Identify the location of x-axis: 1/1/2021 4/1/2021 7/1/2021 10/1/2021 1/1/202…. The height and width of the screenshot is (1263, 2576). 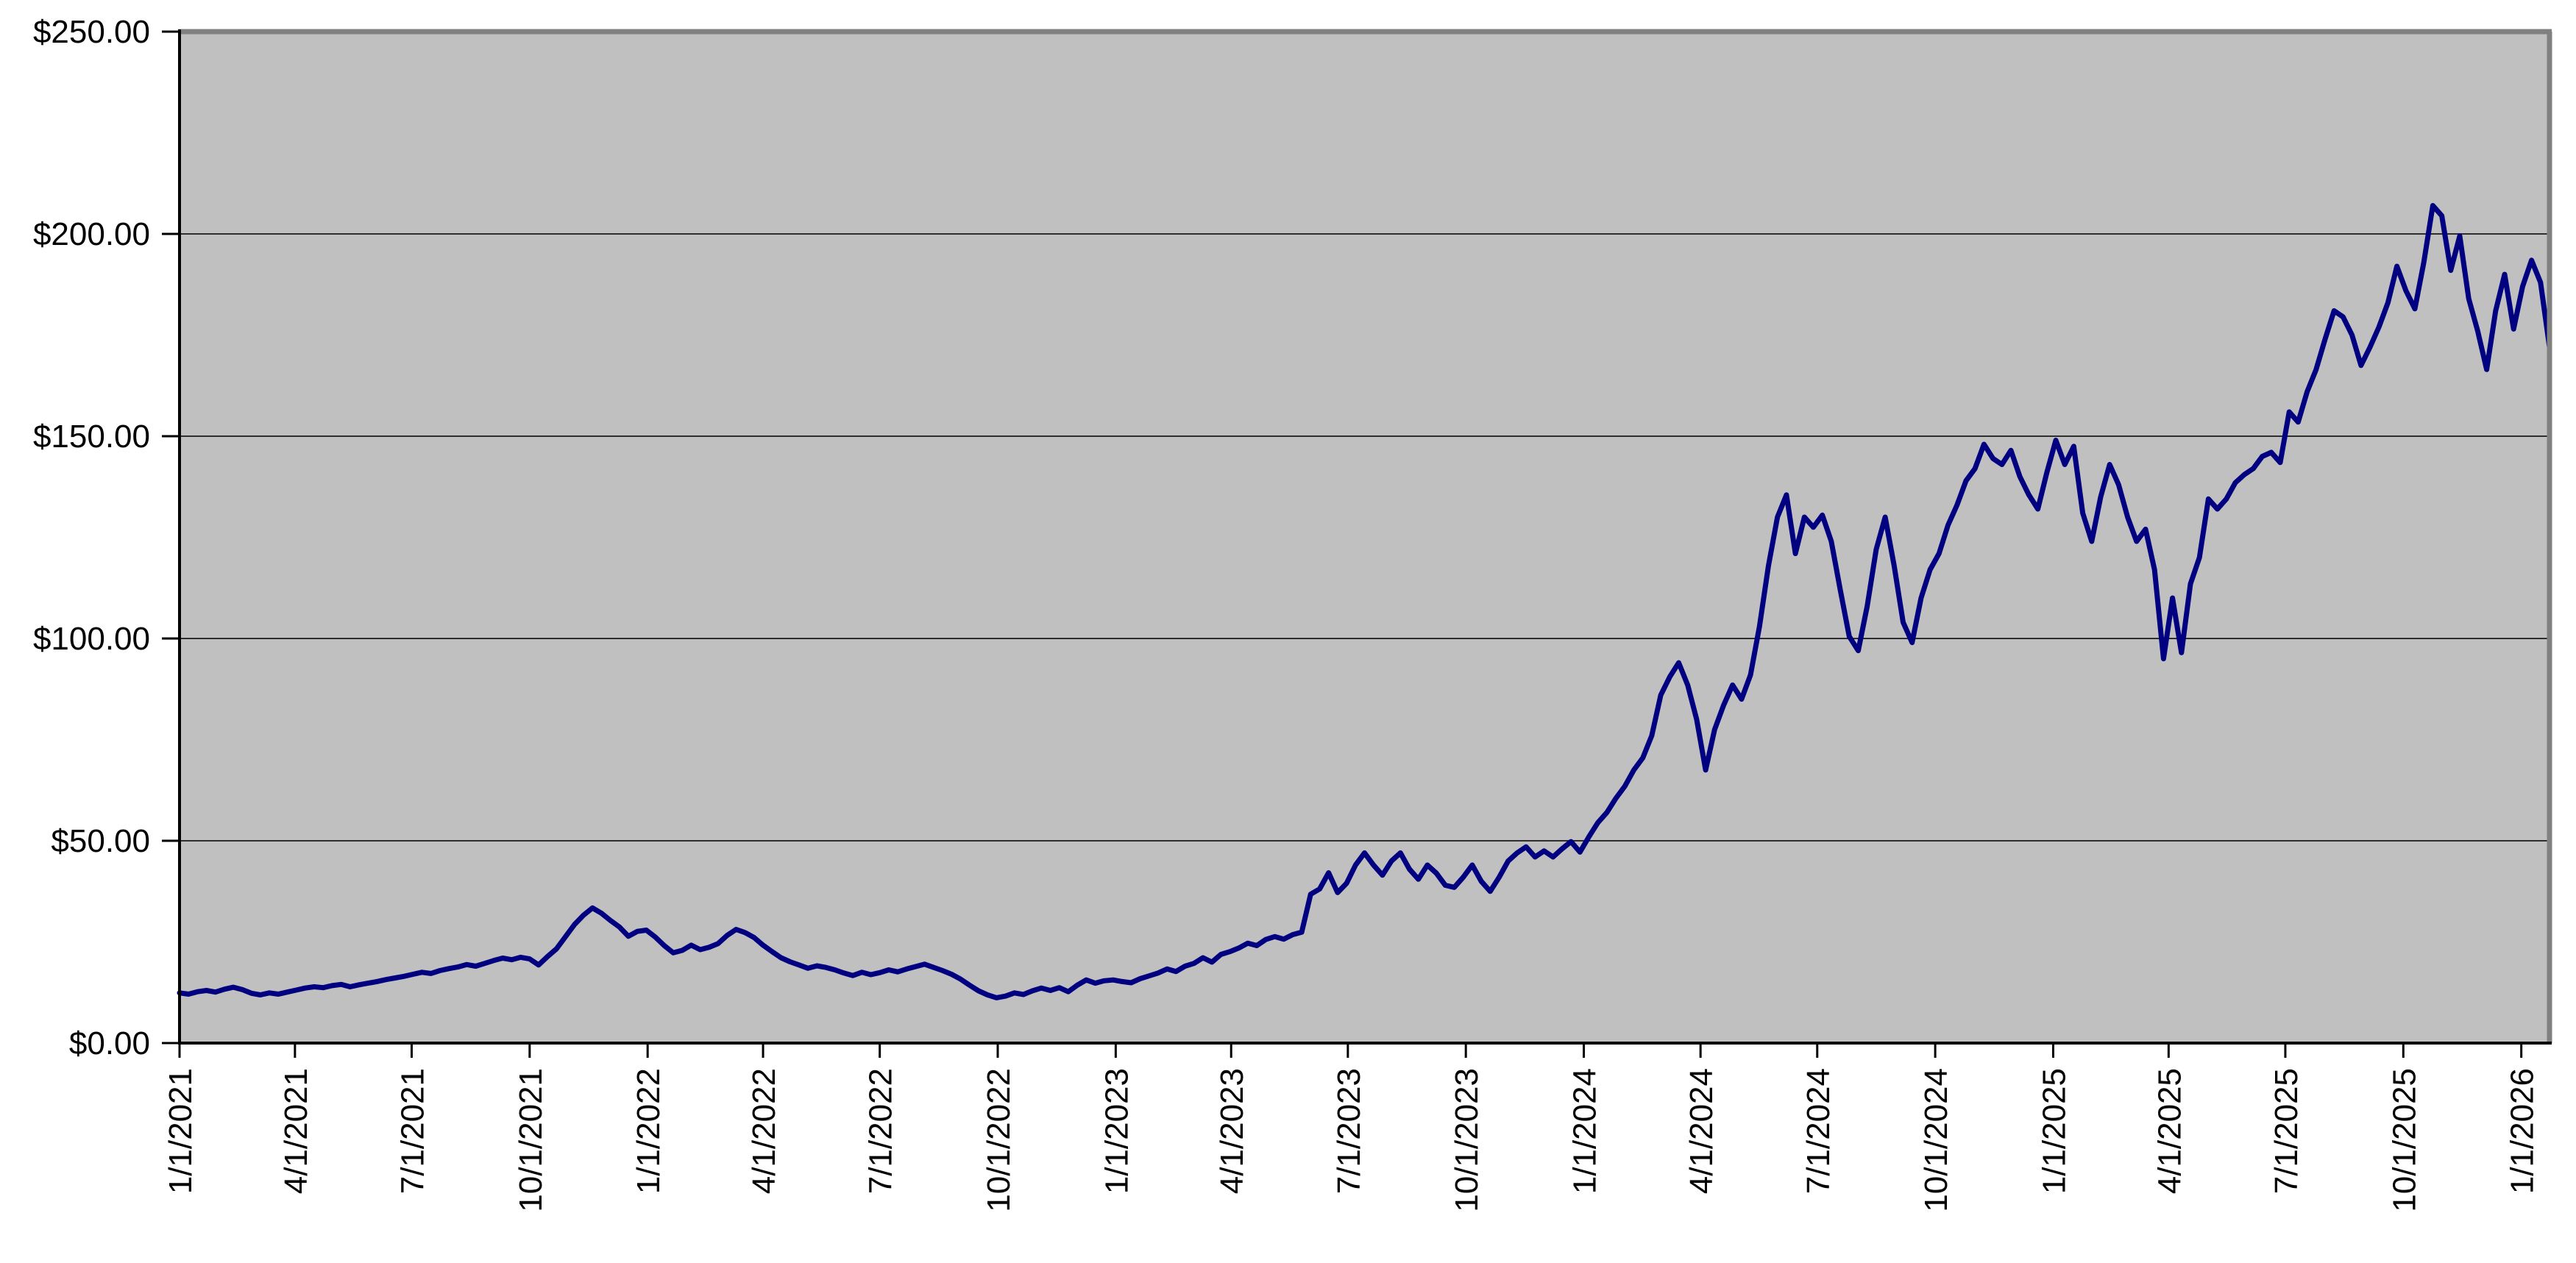
(1352, 1127).